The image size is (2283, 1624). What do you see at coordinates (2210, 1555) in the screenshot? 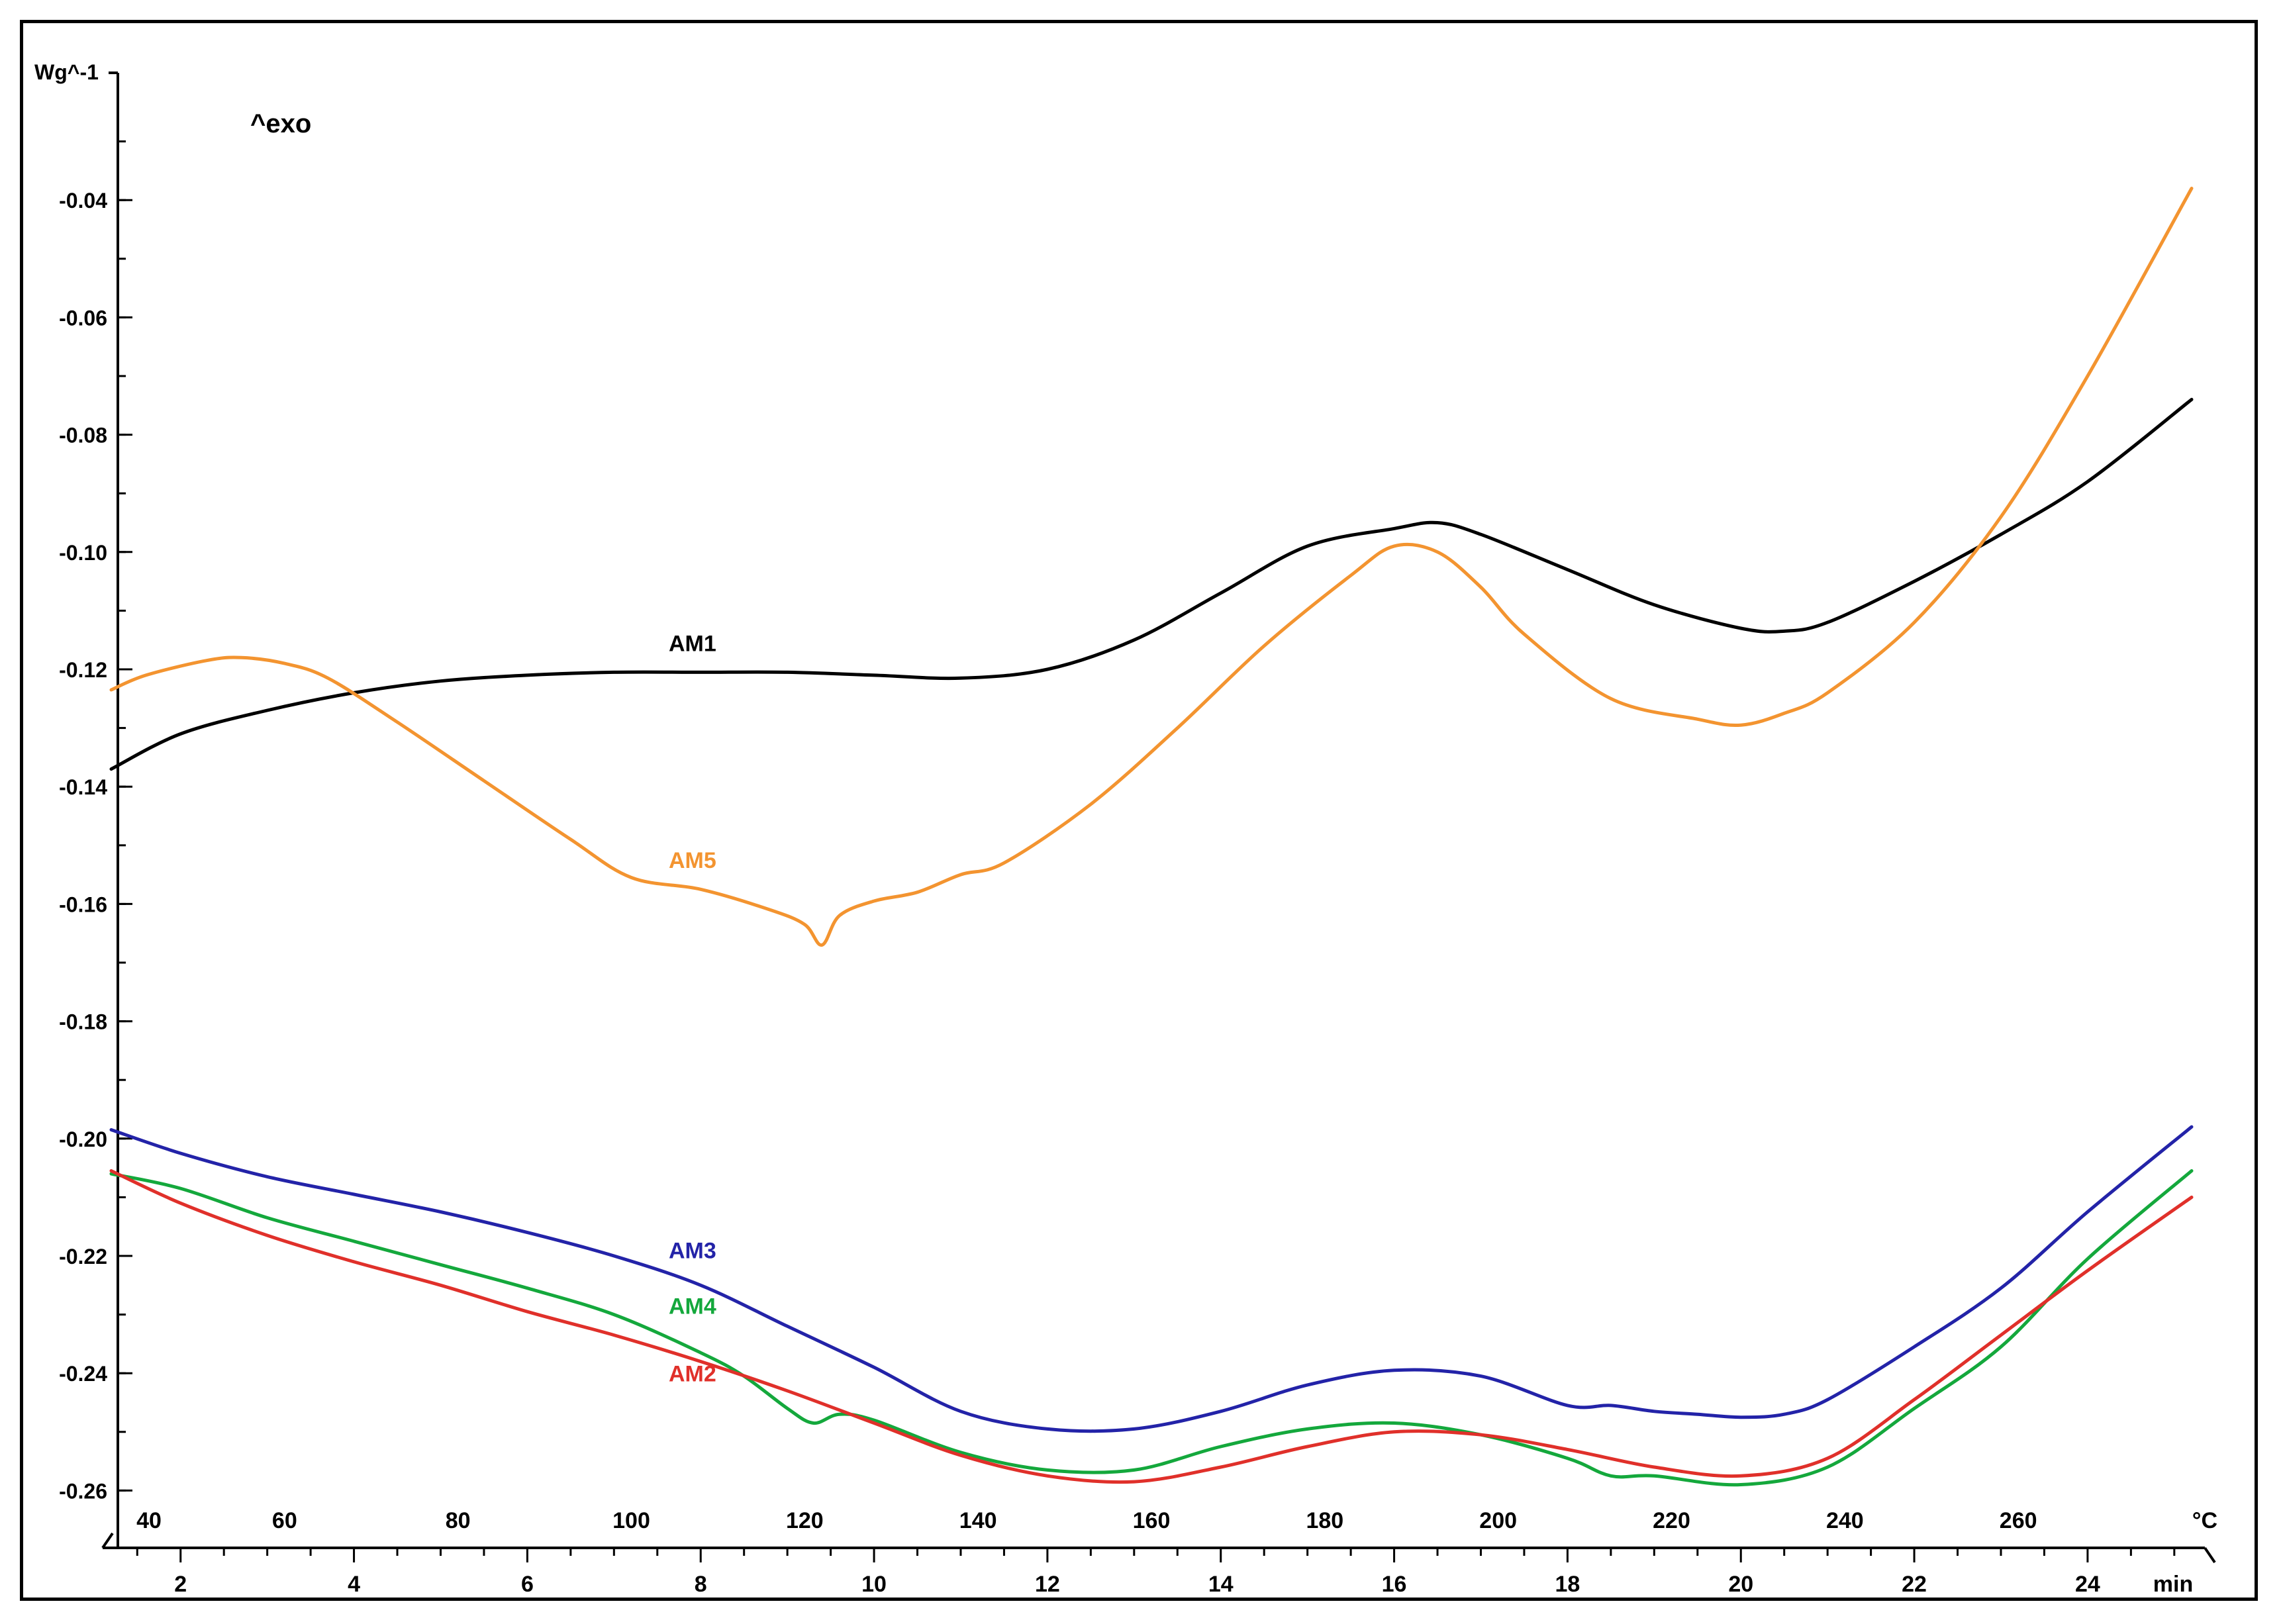
I see `x-axis-right-hook` at bounding box center [2210, 1555].